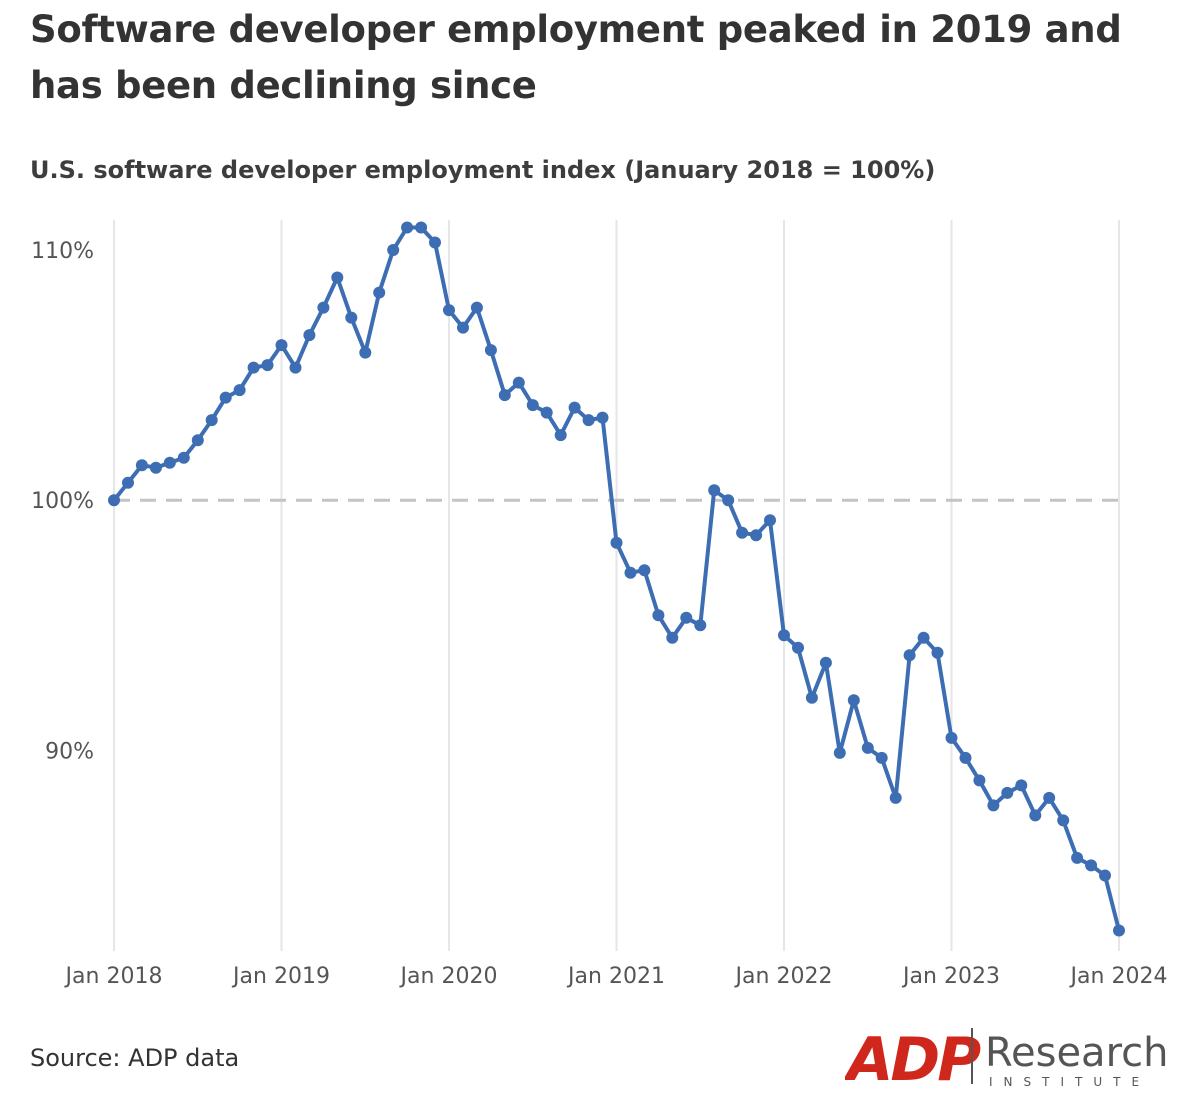  I want to click on y-tick-label: 100%, so click(62, 501).